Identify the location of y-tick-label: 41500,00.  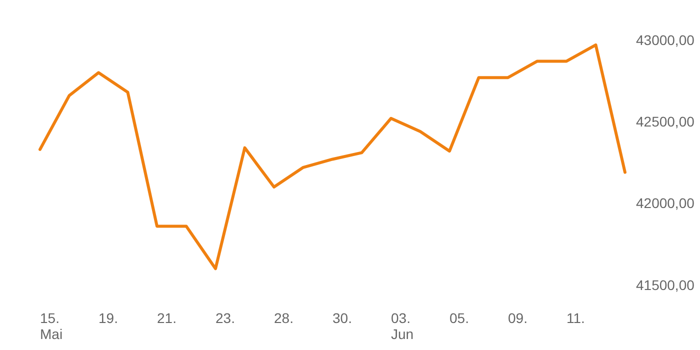
(665, 284).